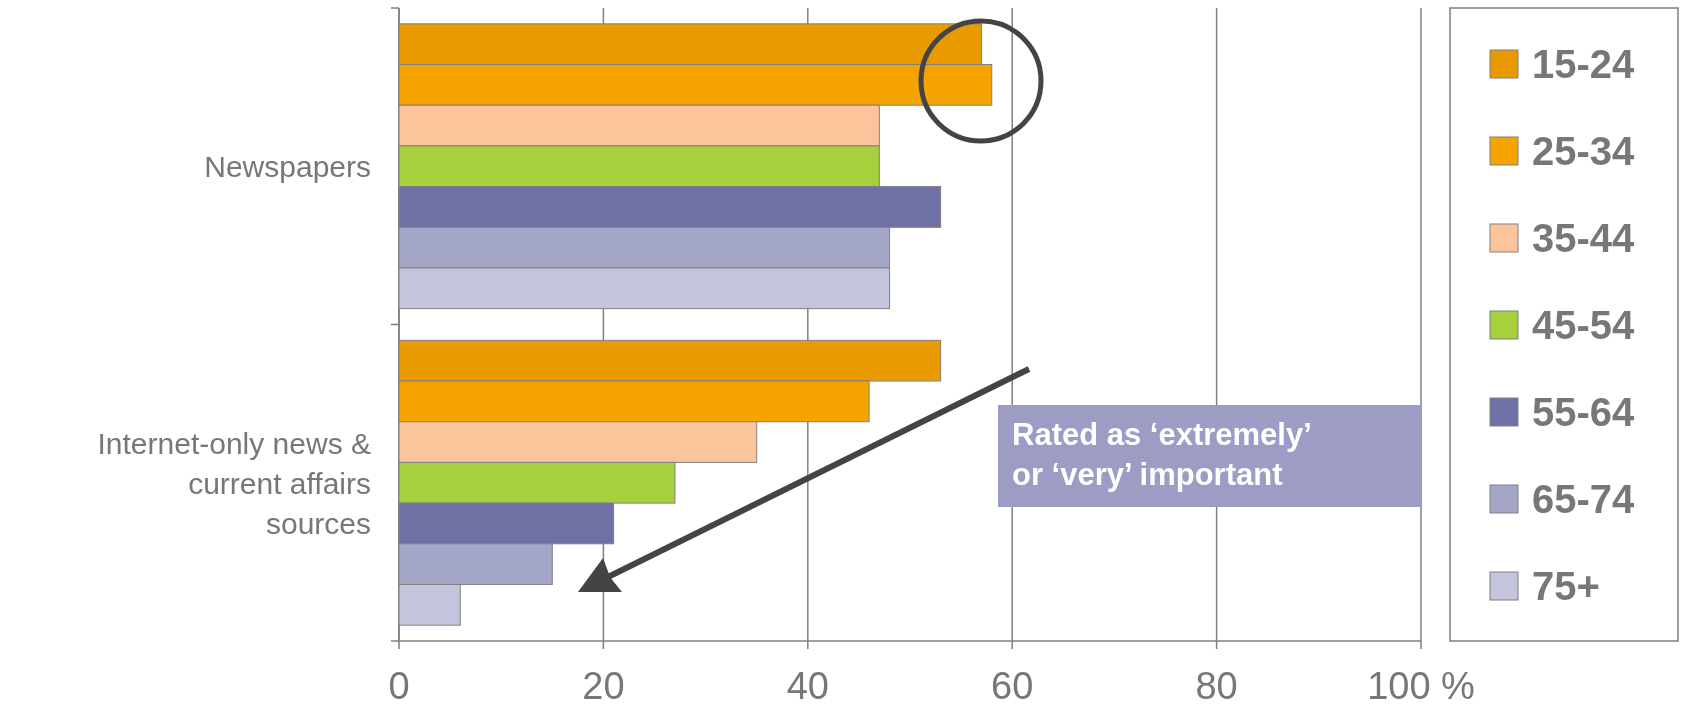 The width and height of the screenshot is (1686, 724). I want to click on legend-label: 15-24, so click(1584, 64).